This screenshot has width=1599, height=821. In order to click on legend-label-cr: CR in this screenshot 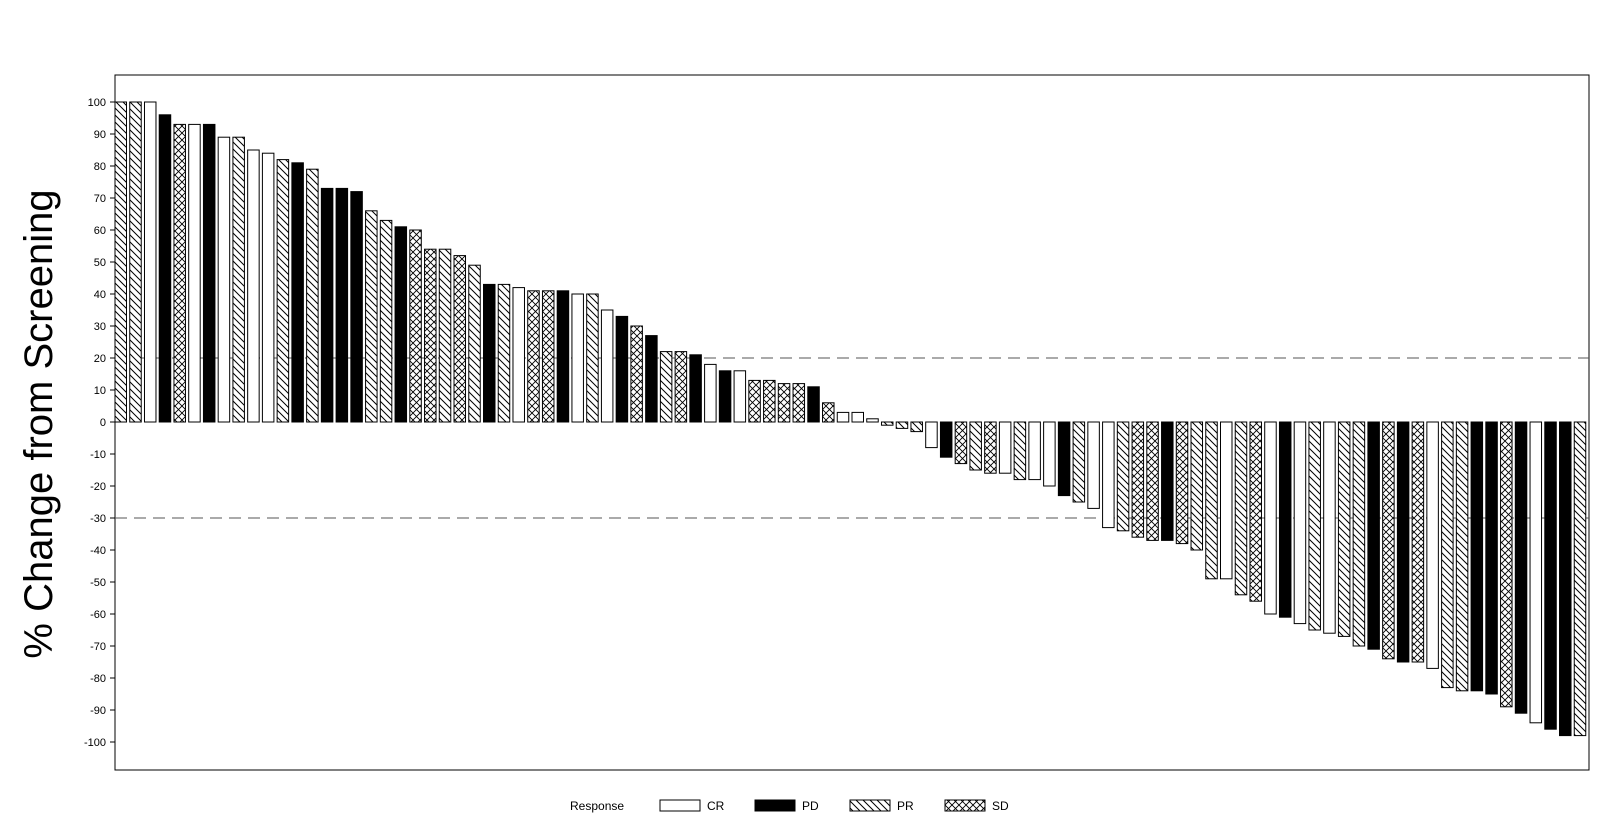, I will do `click(716, 806)`.